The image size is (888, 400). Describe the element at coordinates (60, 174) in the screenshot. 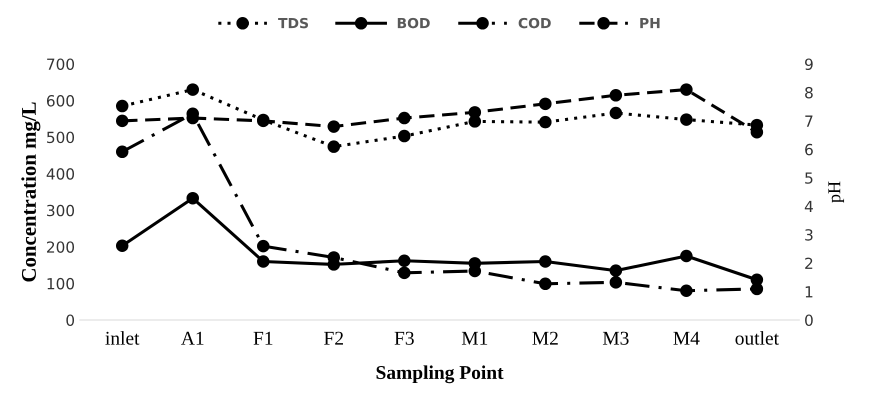

I see `y-tick-label: 400` at that location.